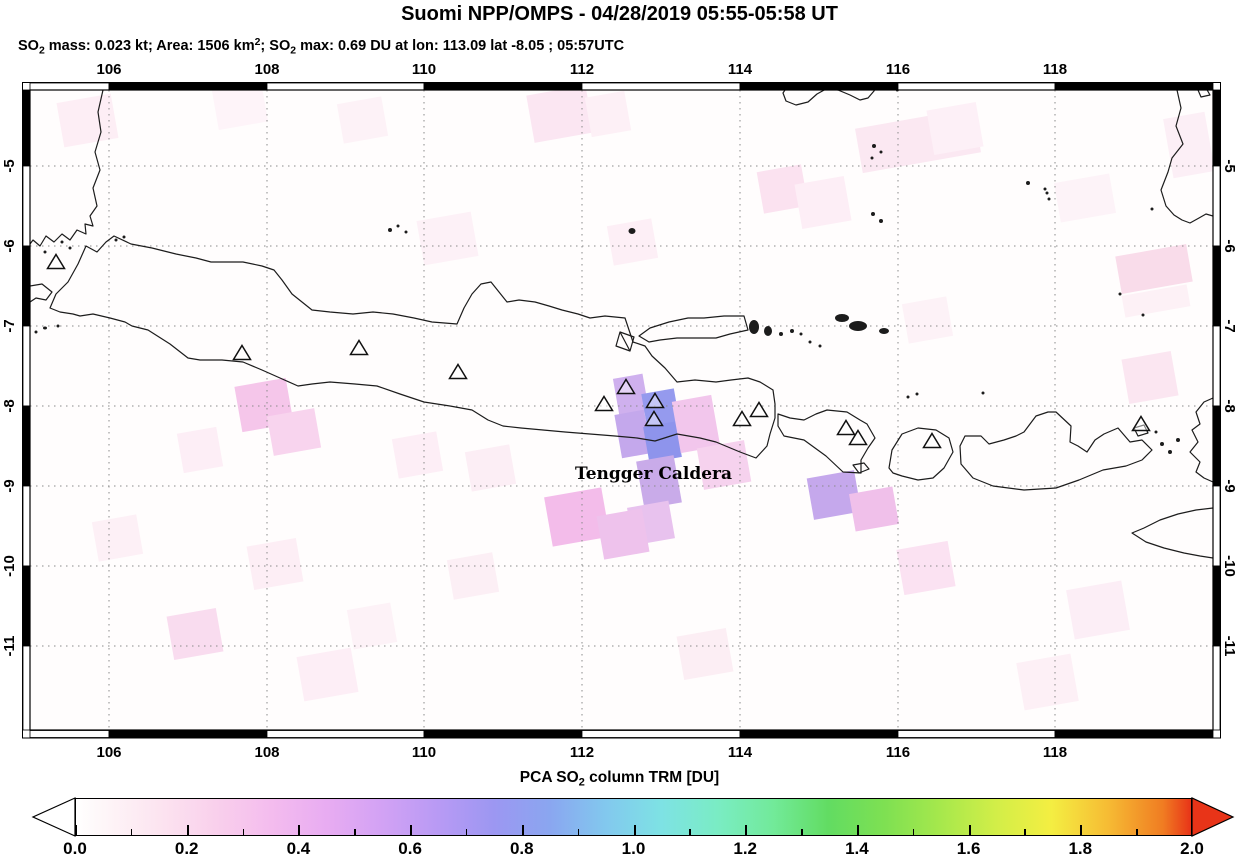  What do you see at coordinates (41, 293) in the screenshot?
I see `coastline-ujung_kulon` at bounding box center [41, 293].